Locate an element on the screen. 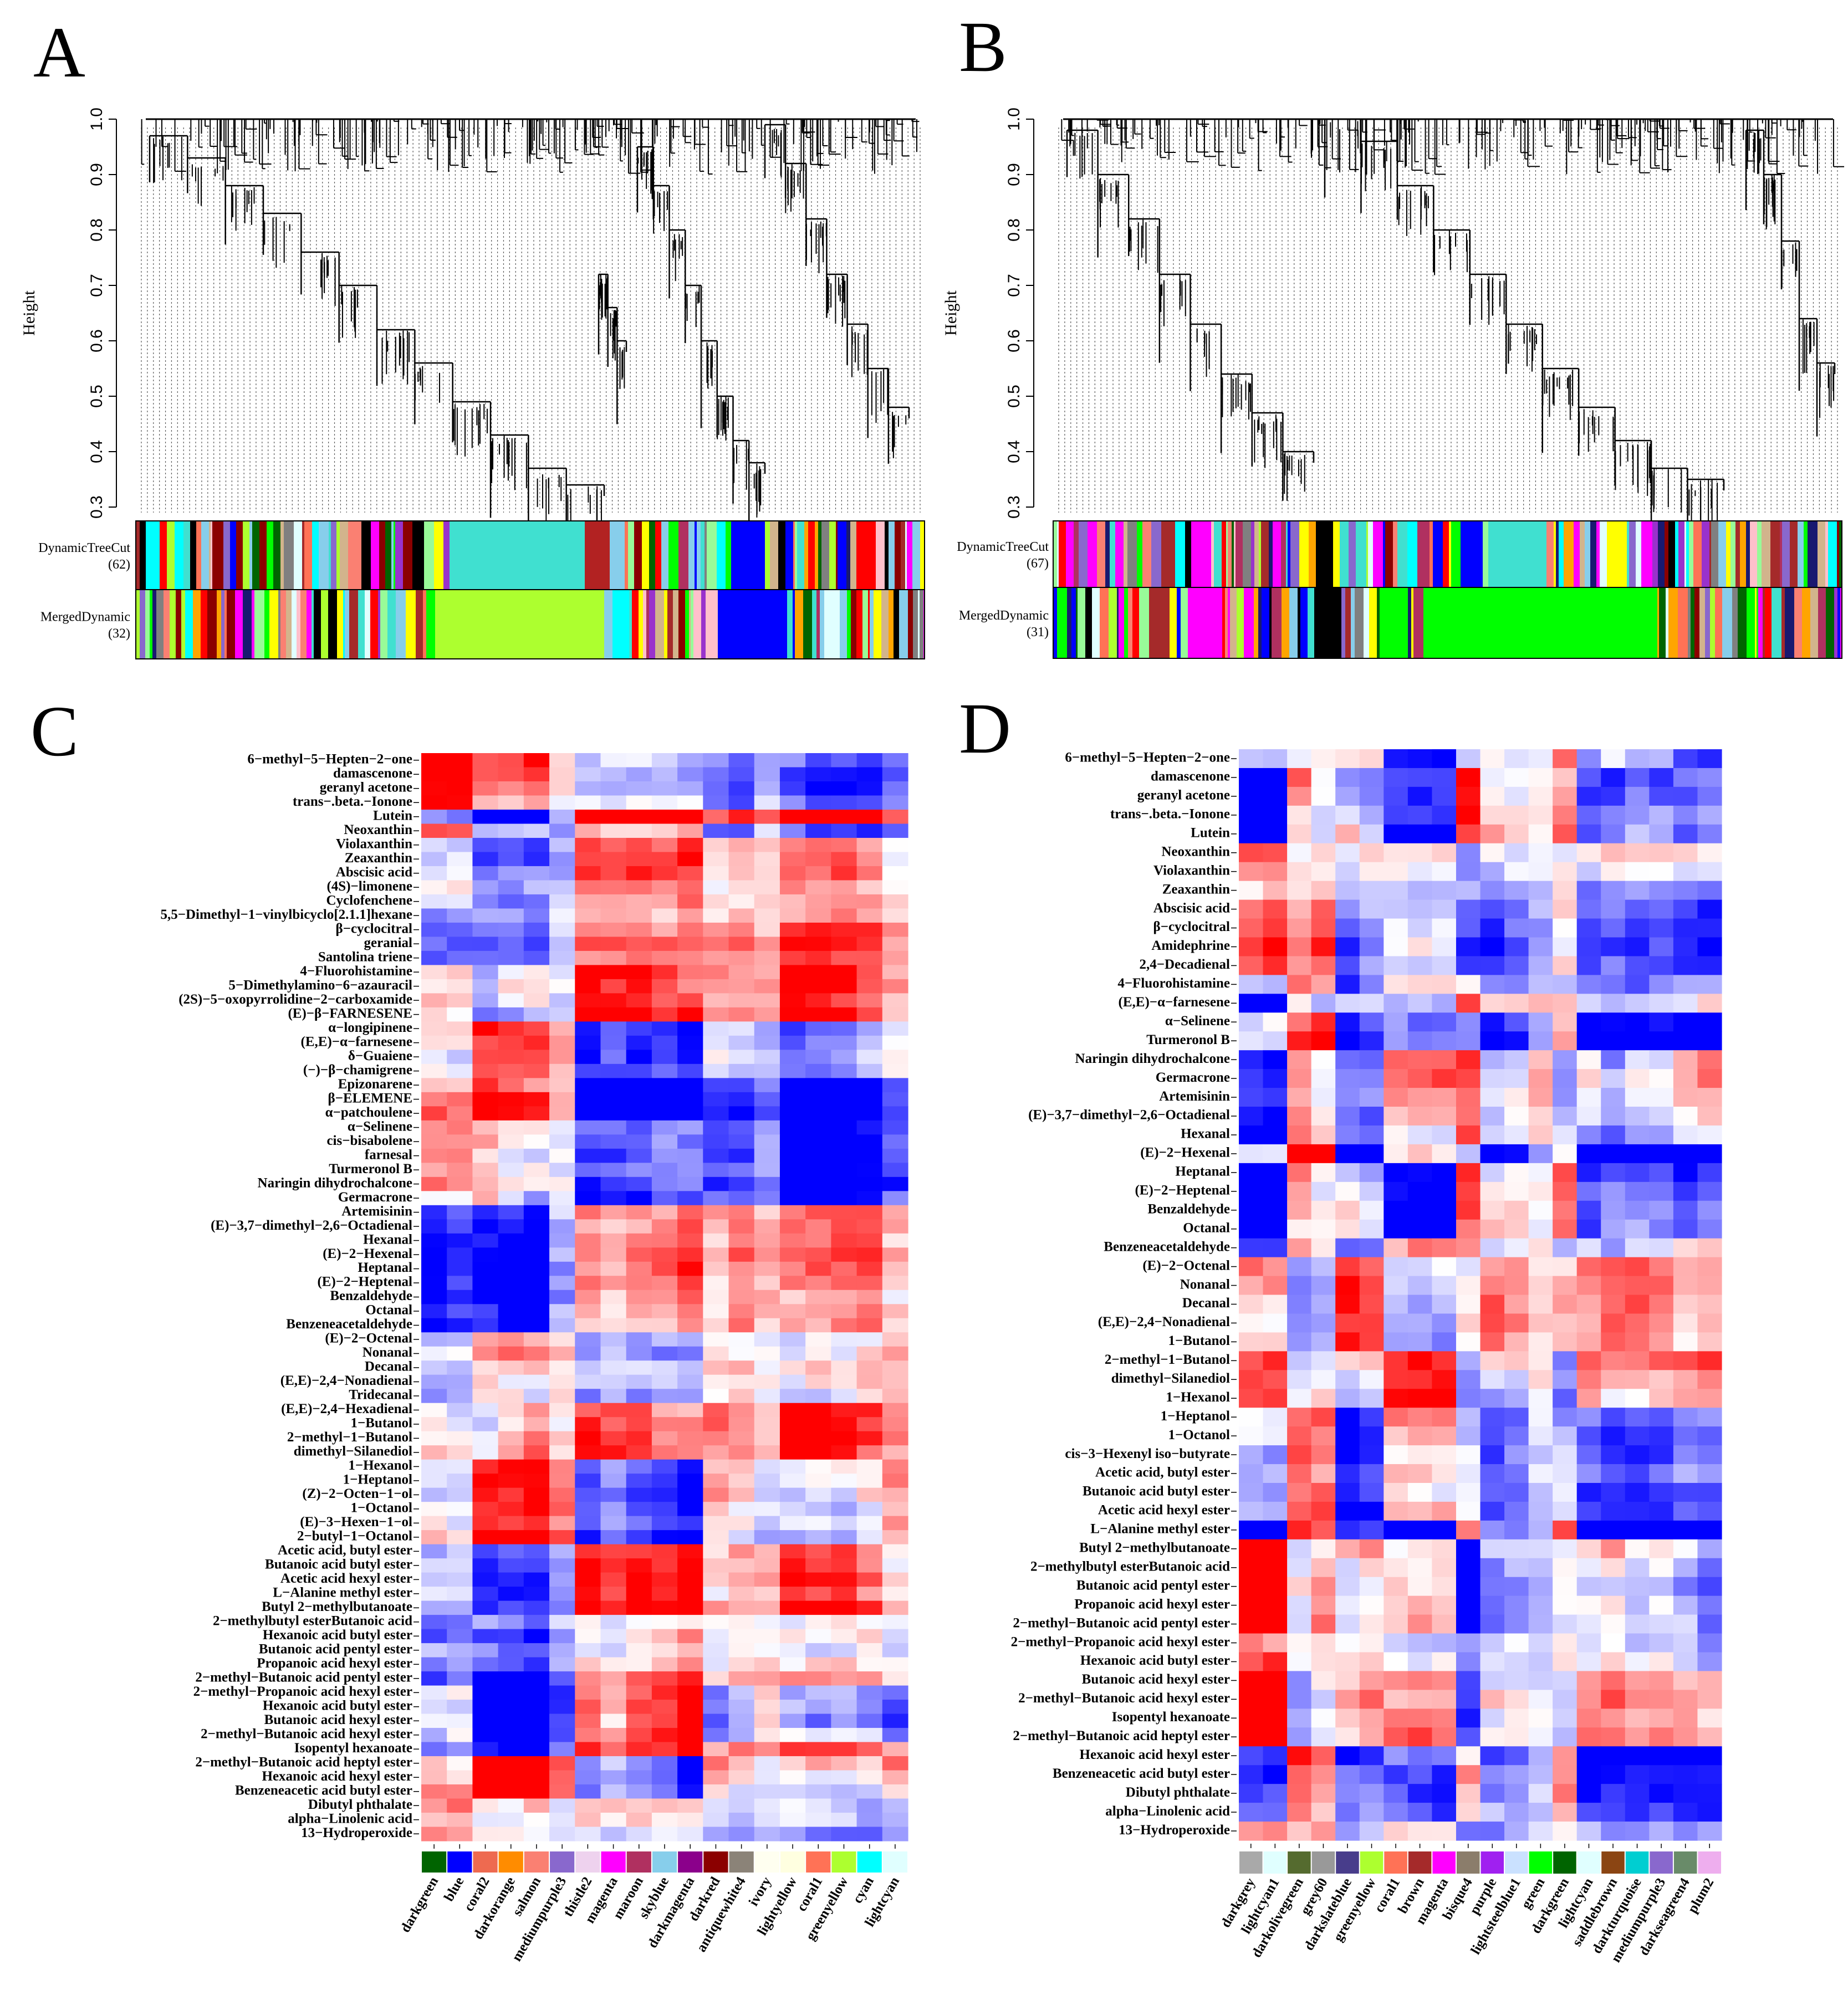 The image size is (1848, 1990). y-tick-label: 0.6 is located at coordinates (1014, 340).